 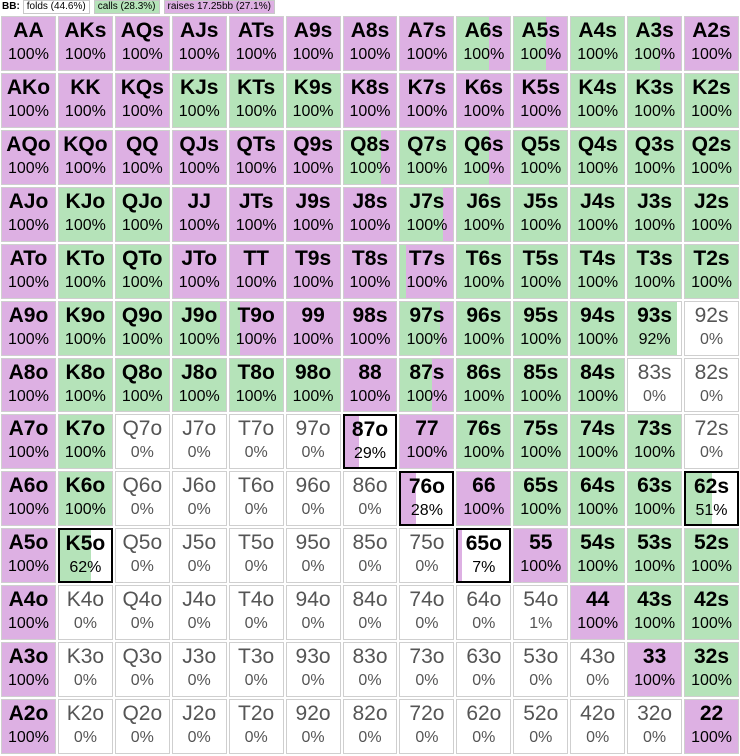 What do you see at coordinates (256, 442) in the screenshot?
I see `hand-cell: T7o 0%` at bounding box center [256, 442].